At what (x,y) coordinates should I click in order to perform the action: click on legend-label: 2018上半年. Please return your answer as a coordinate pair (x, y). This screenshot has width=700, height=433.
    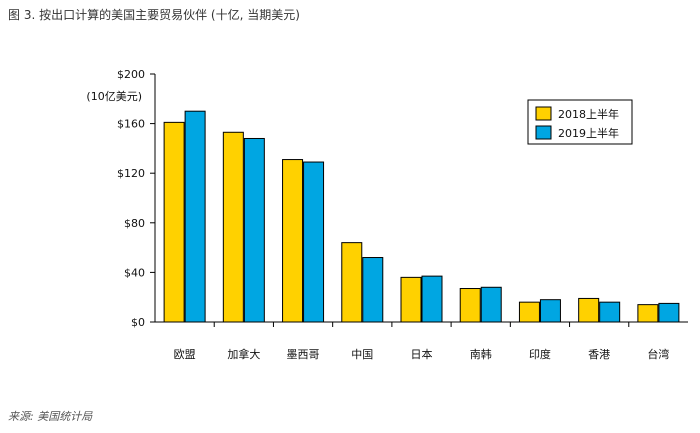
    Looking at the image, I should click on (588, 114).